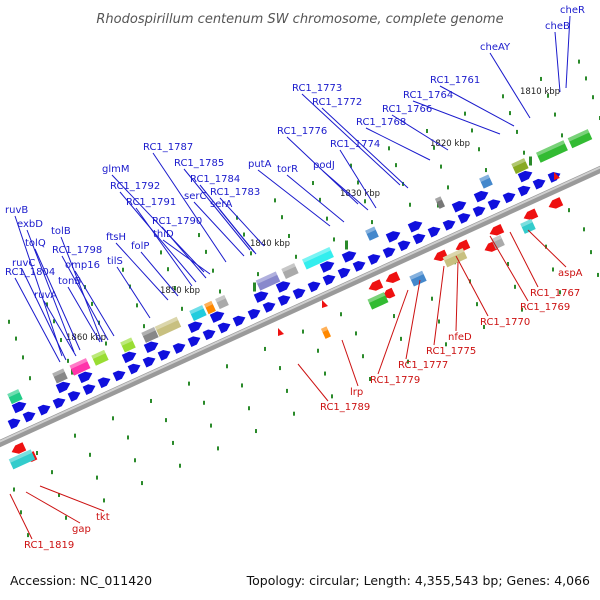  I want to click on forward-gene-label: RC1_1798, so click(77, 250).